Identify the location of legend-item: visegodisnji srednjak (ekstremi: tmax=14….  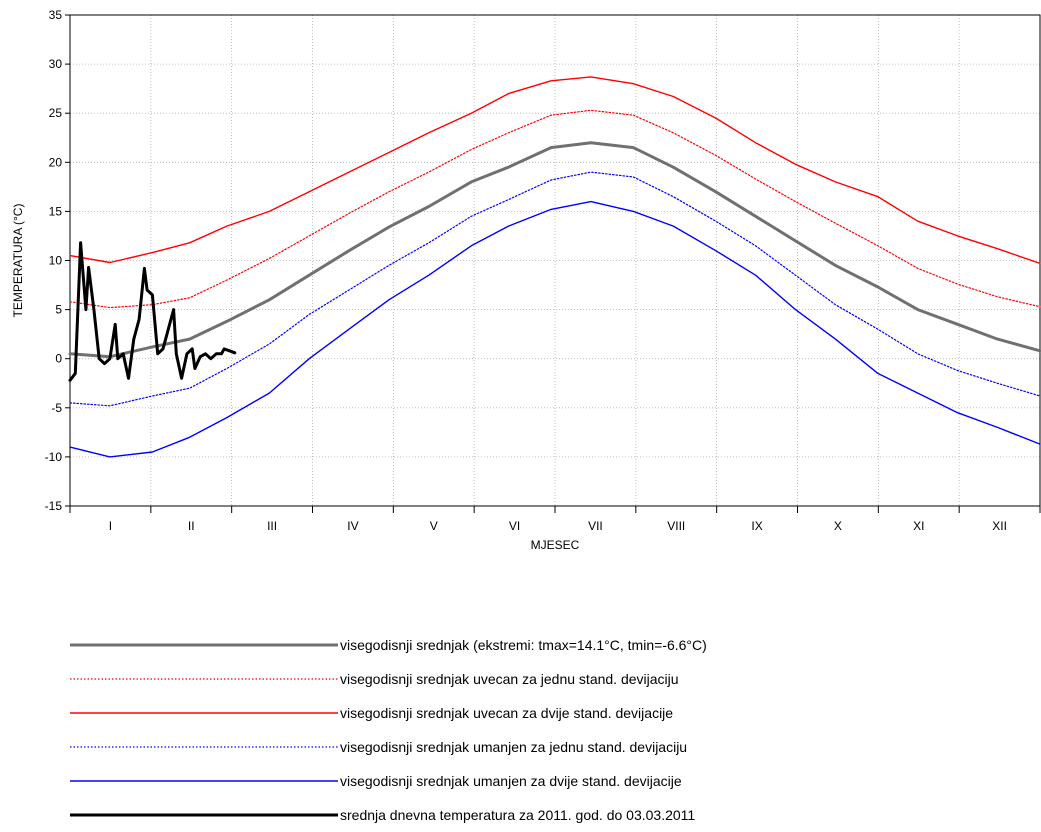
(520, 645).